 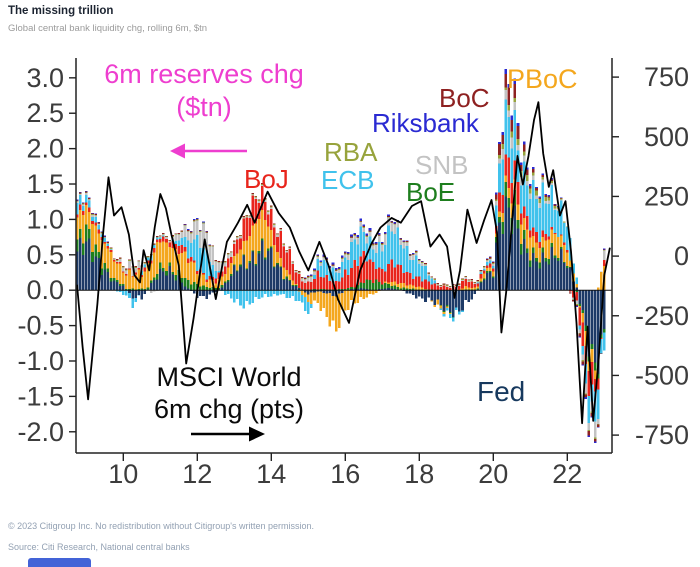 I want to click on svg-text: 500, so click(x=666, y=137).